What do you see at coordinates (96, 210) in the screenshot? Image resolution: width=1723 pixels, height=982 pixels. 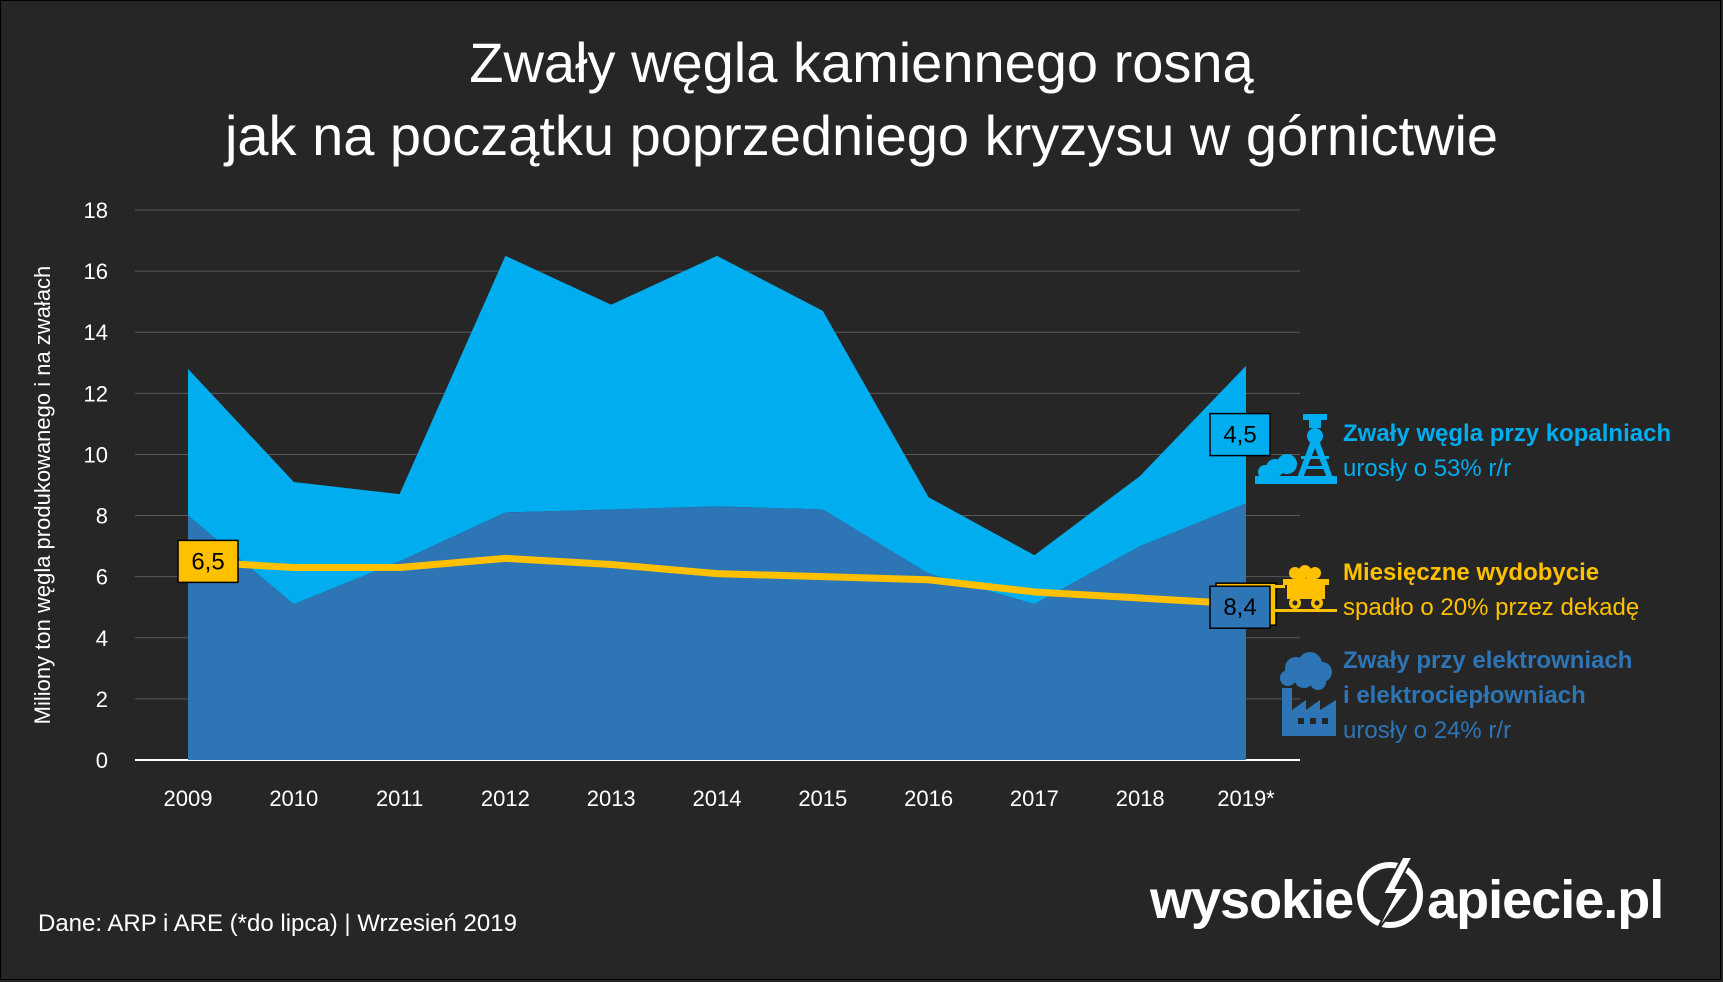 I see `y-tick-label: 18` at bounding box center [96, 210].